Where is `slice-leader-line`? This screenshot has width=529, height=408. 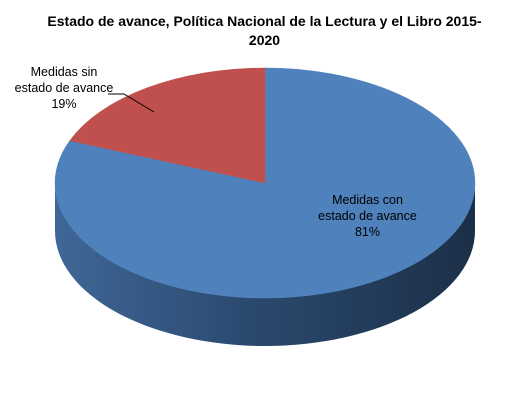
slice-leader-line is located at coordinates (131, 103).